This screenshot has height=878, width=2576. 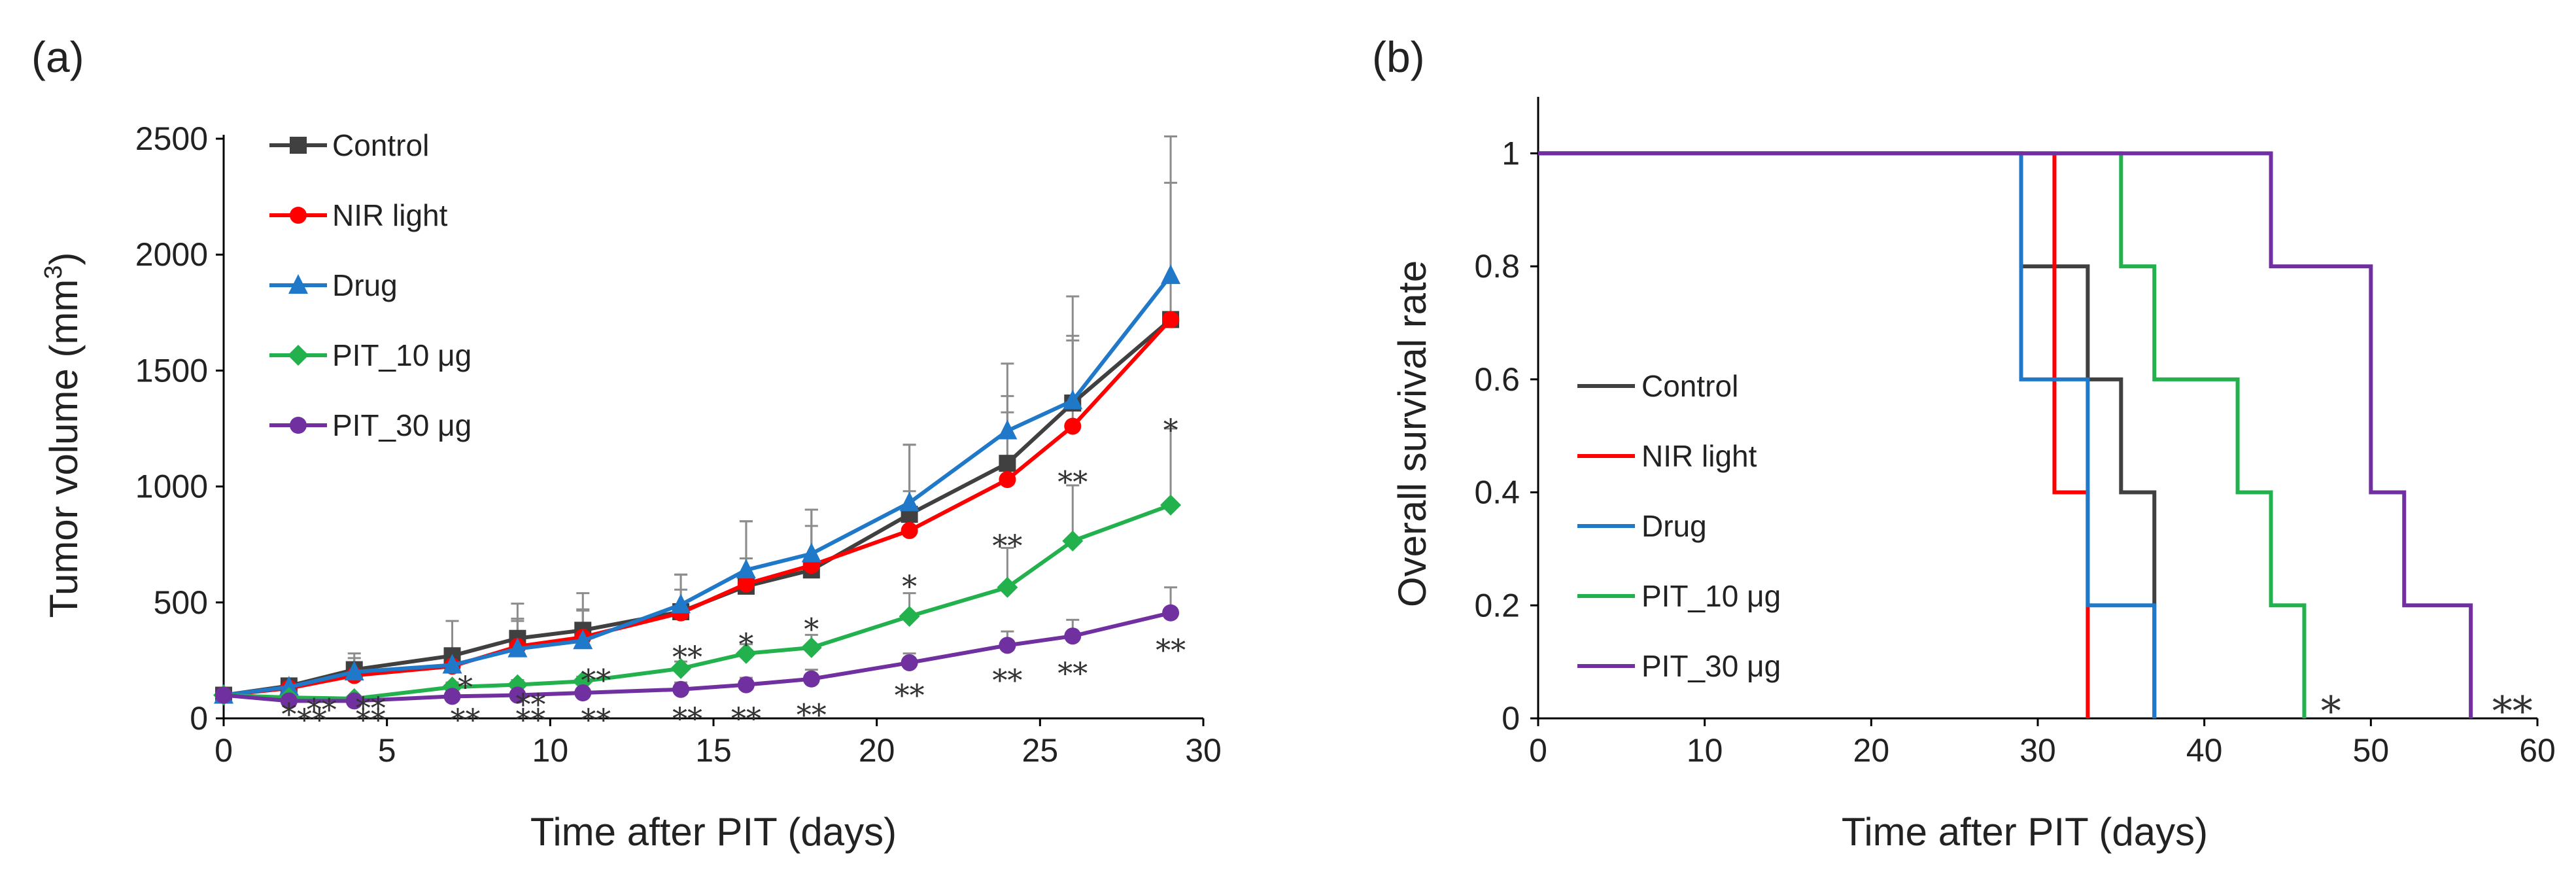 I want to click on survival-curve, so click(x=1814, y=434).